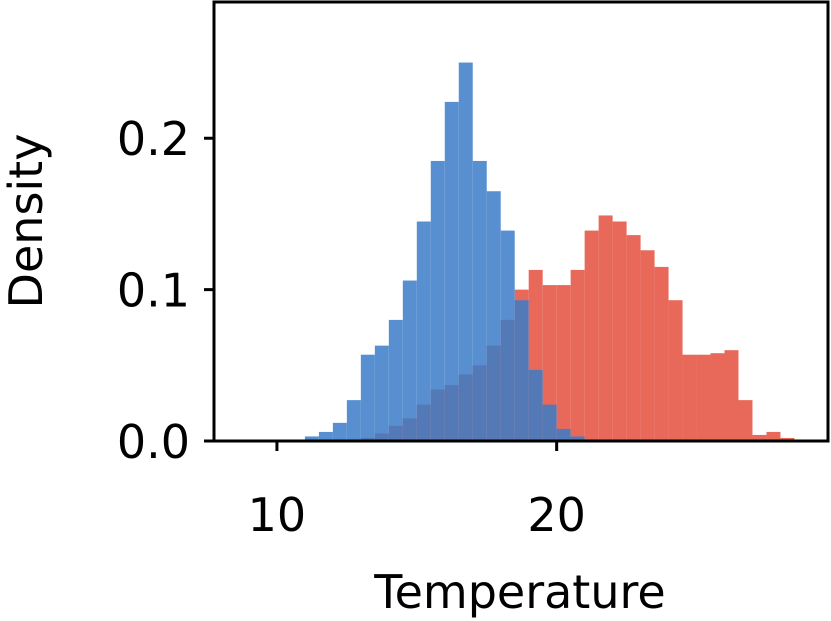 The height and width of the screenshot is (621, 831). I want to click on y-tick-label: 0.0, so click(153, 442).